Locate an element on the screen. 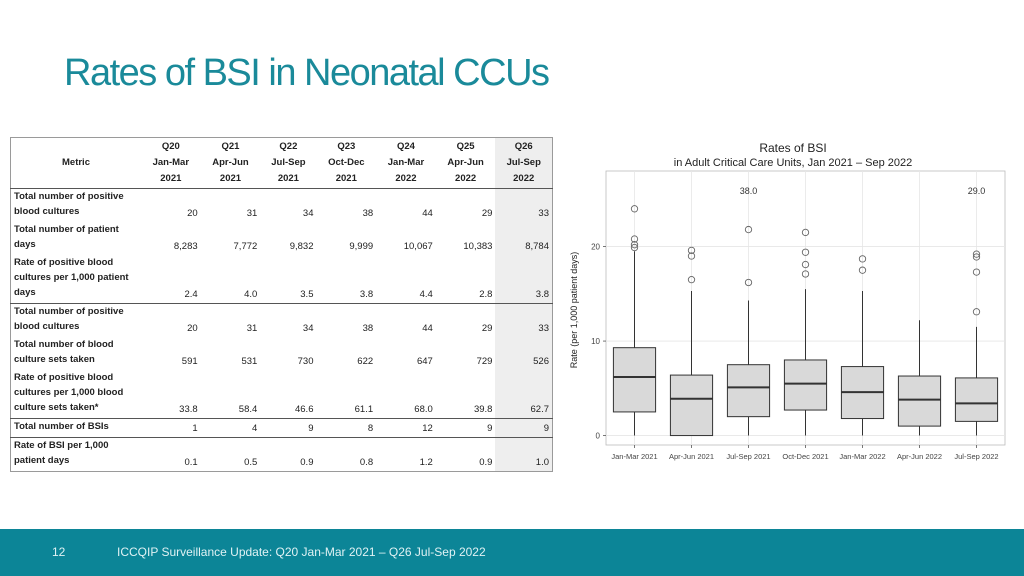 The height and width of the screenshot is (576, 1024). row-label: Total number of BSIs is located at coordinates (75, 428).